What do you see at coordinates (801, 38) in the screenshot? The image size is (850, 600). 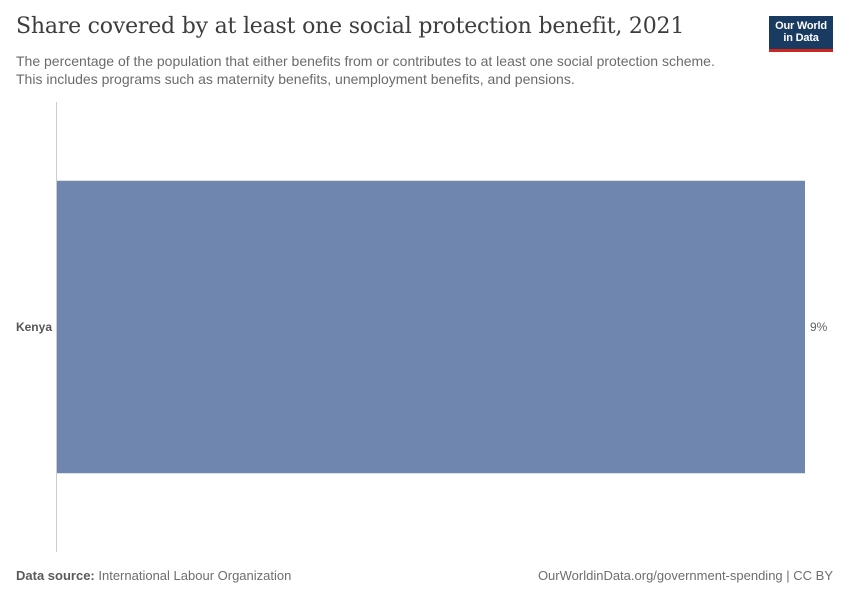 I see `logo-line-2: in Data` at bounding box center [801, 38].